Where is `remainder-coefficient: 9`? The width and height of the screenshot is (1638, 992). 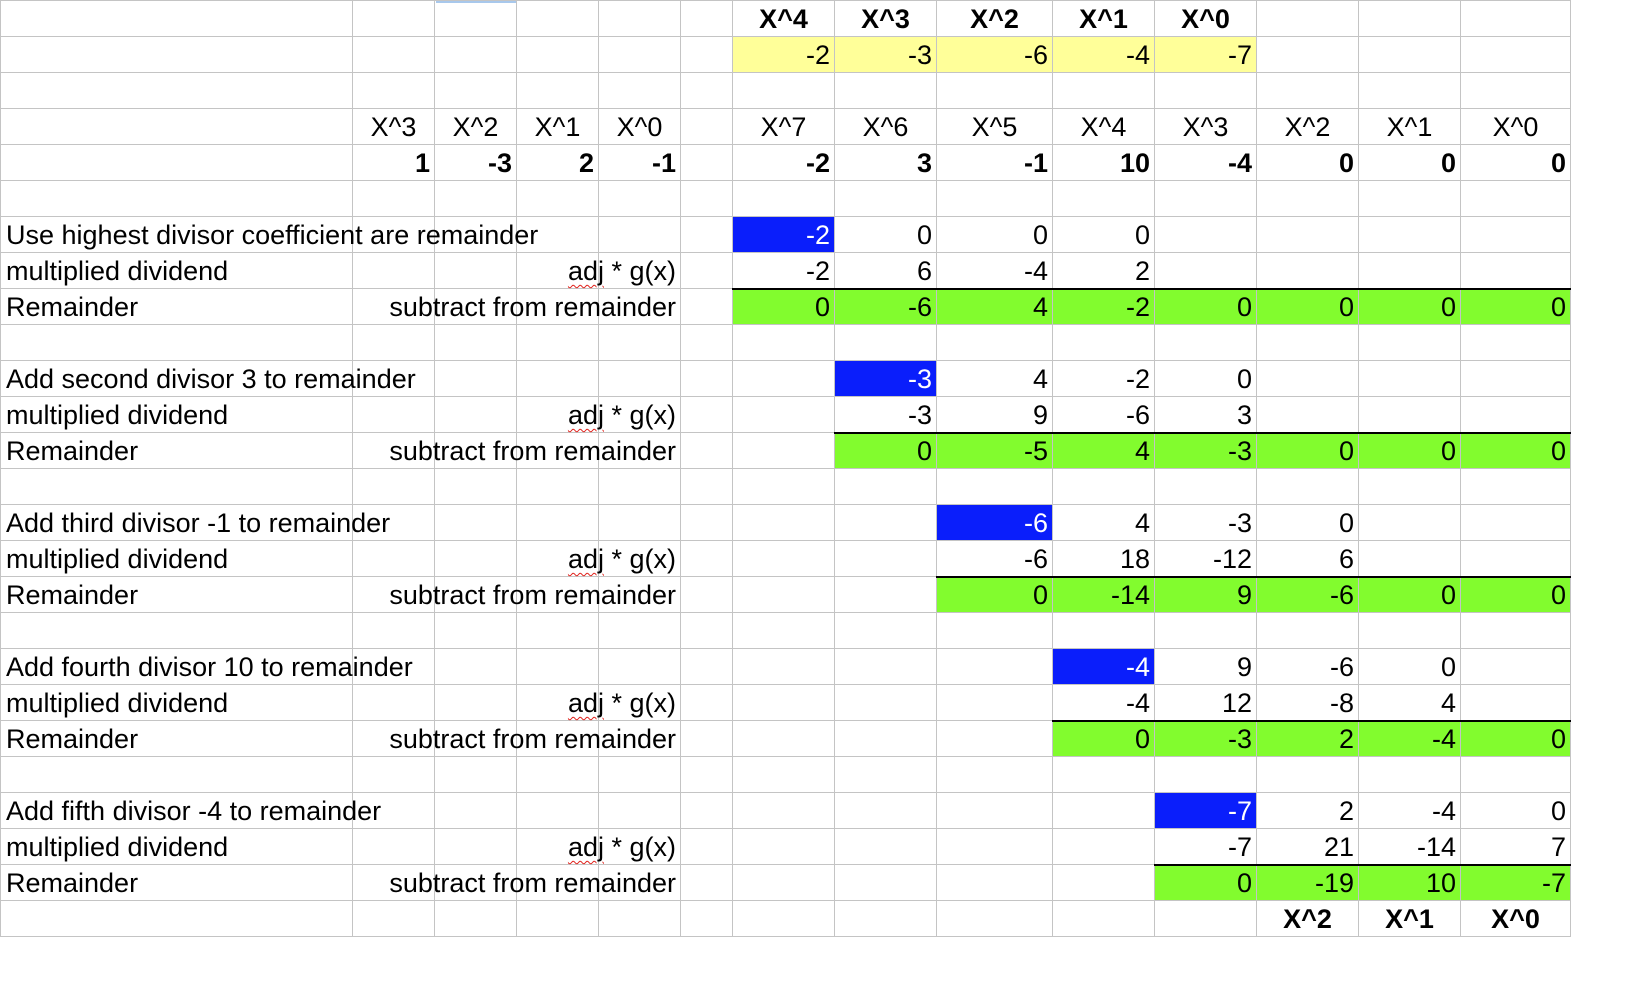 remainder-coefficient: 9 is located at coordinates (1205, 594).